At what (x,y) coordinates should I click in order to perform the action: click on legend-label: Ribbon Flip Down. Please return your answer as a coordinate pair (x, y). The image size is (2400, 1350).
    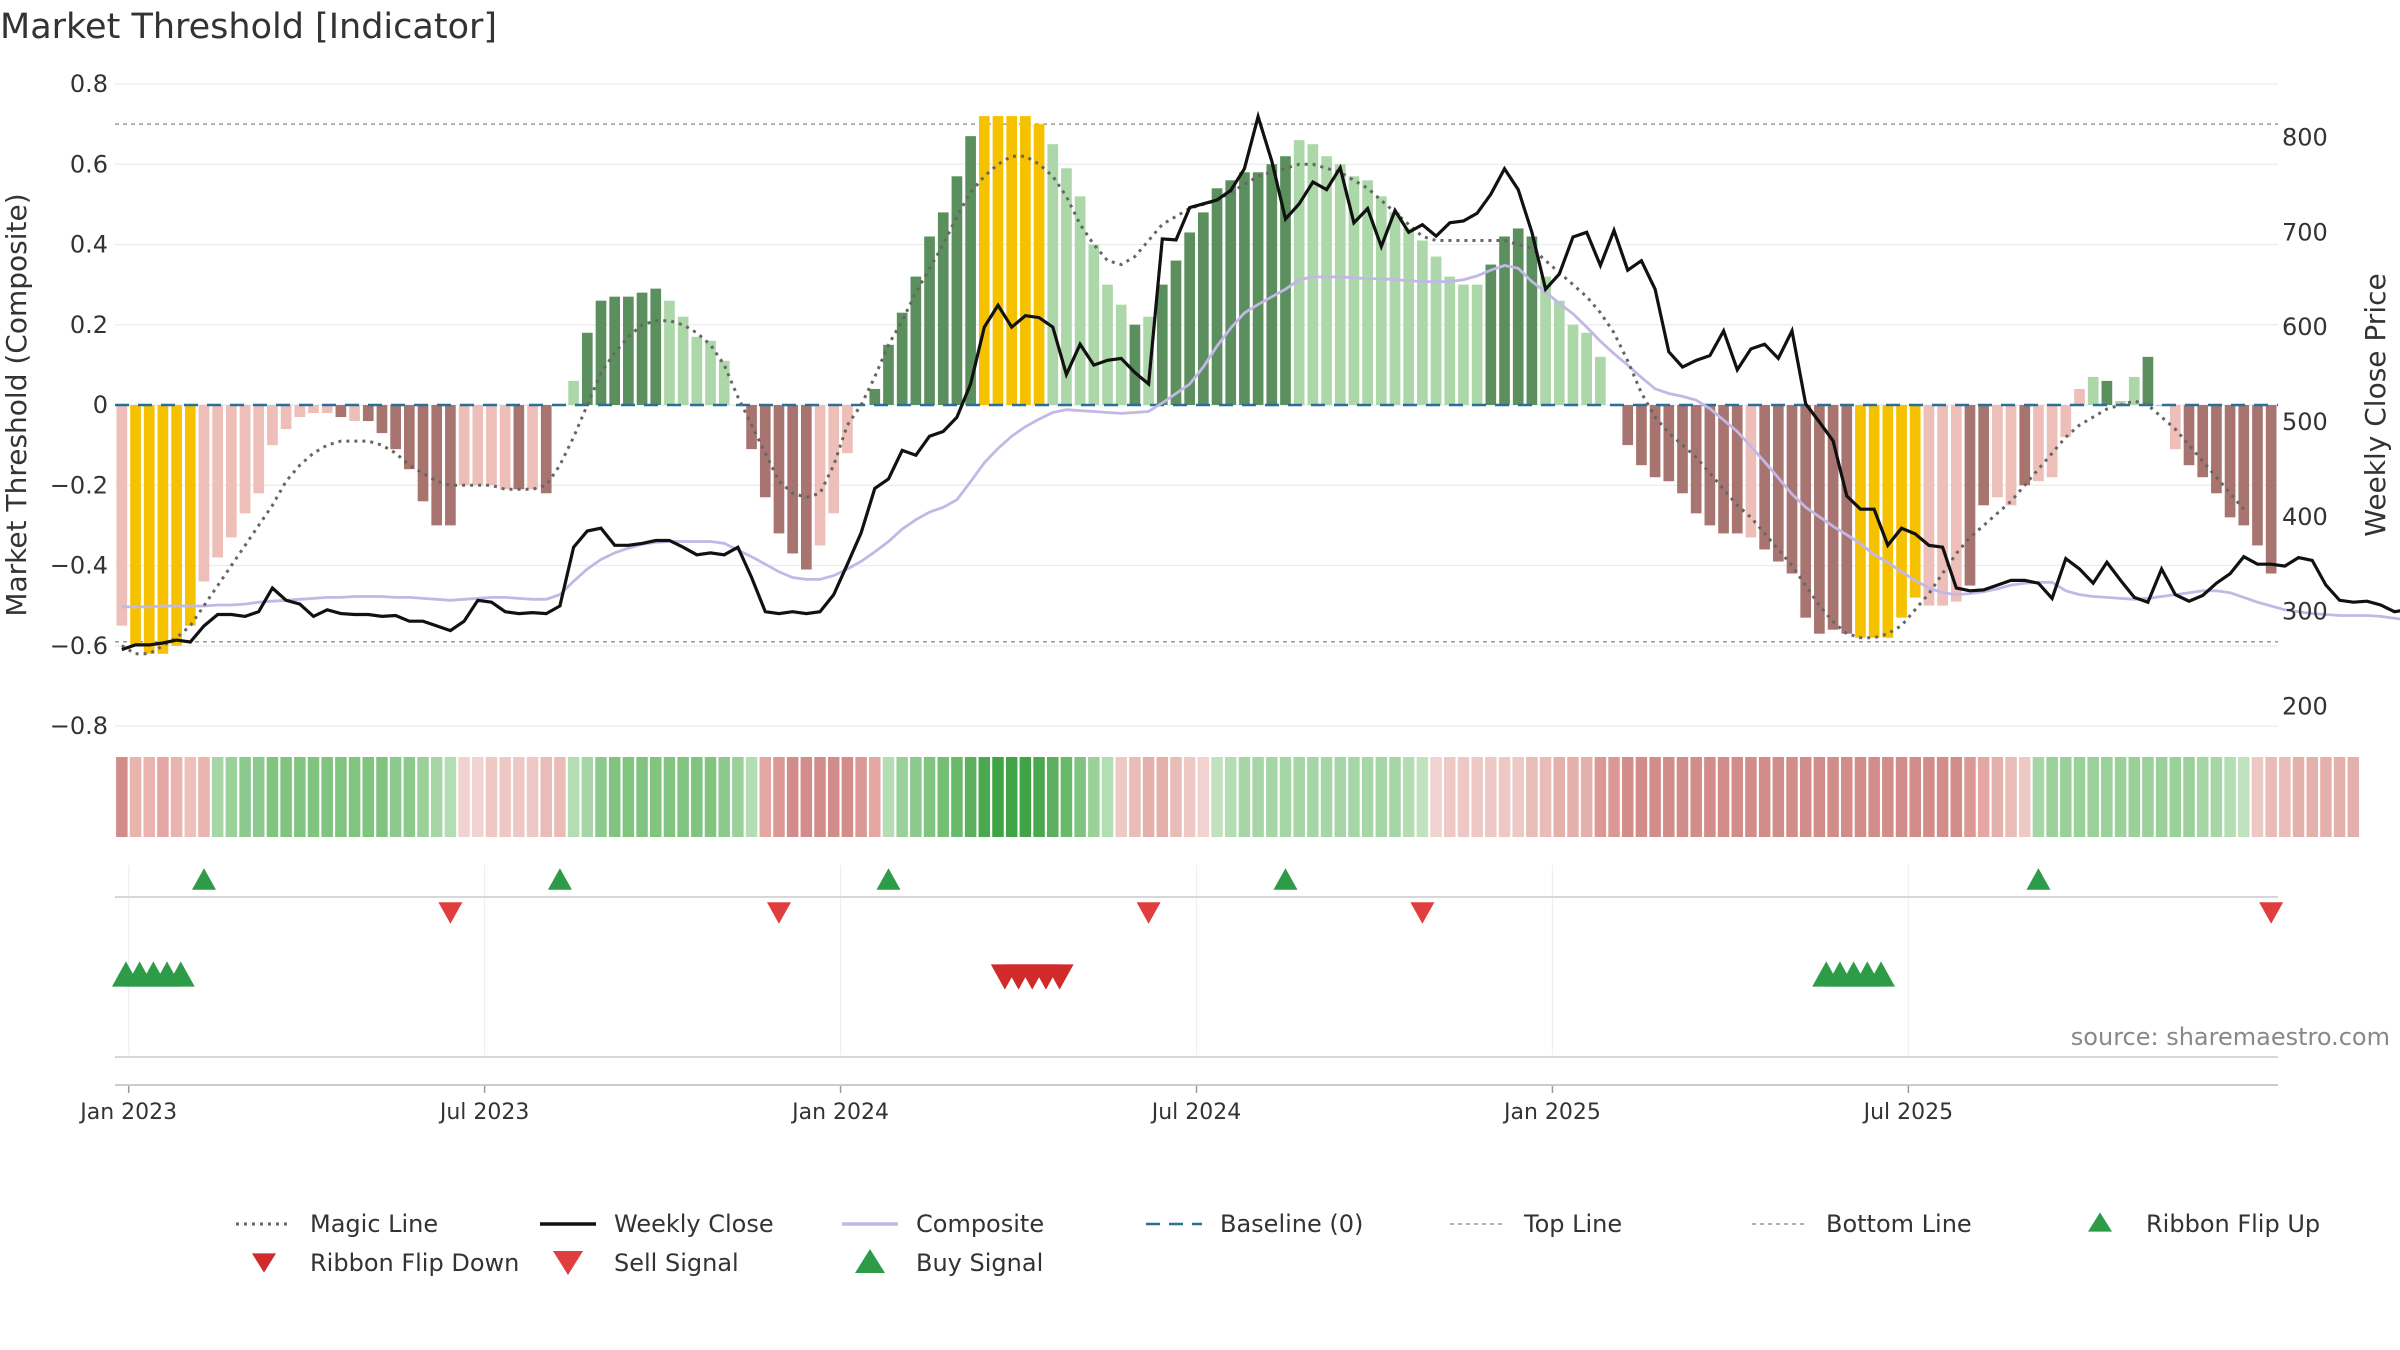
    Looking at the image, I should click on (414, 1263).